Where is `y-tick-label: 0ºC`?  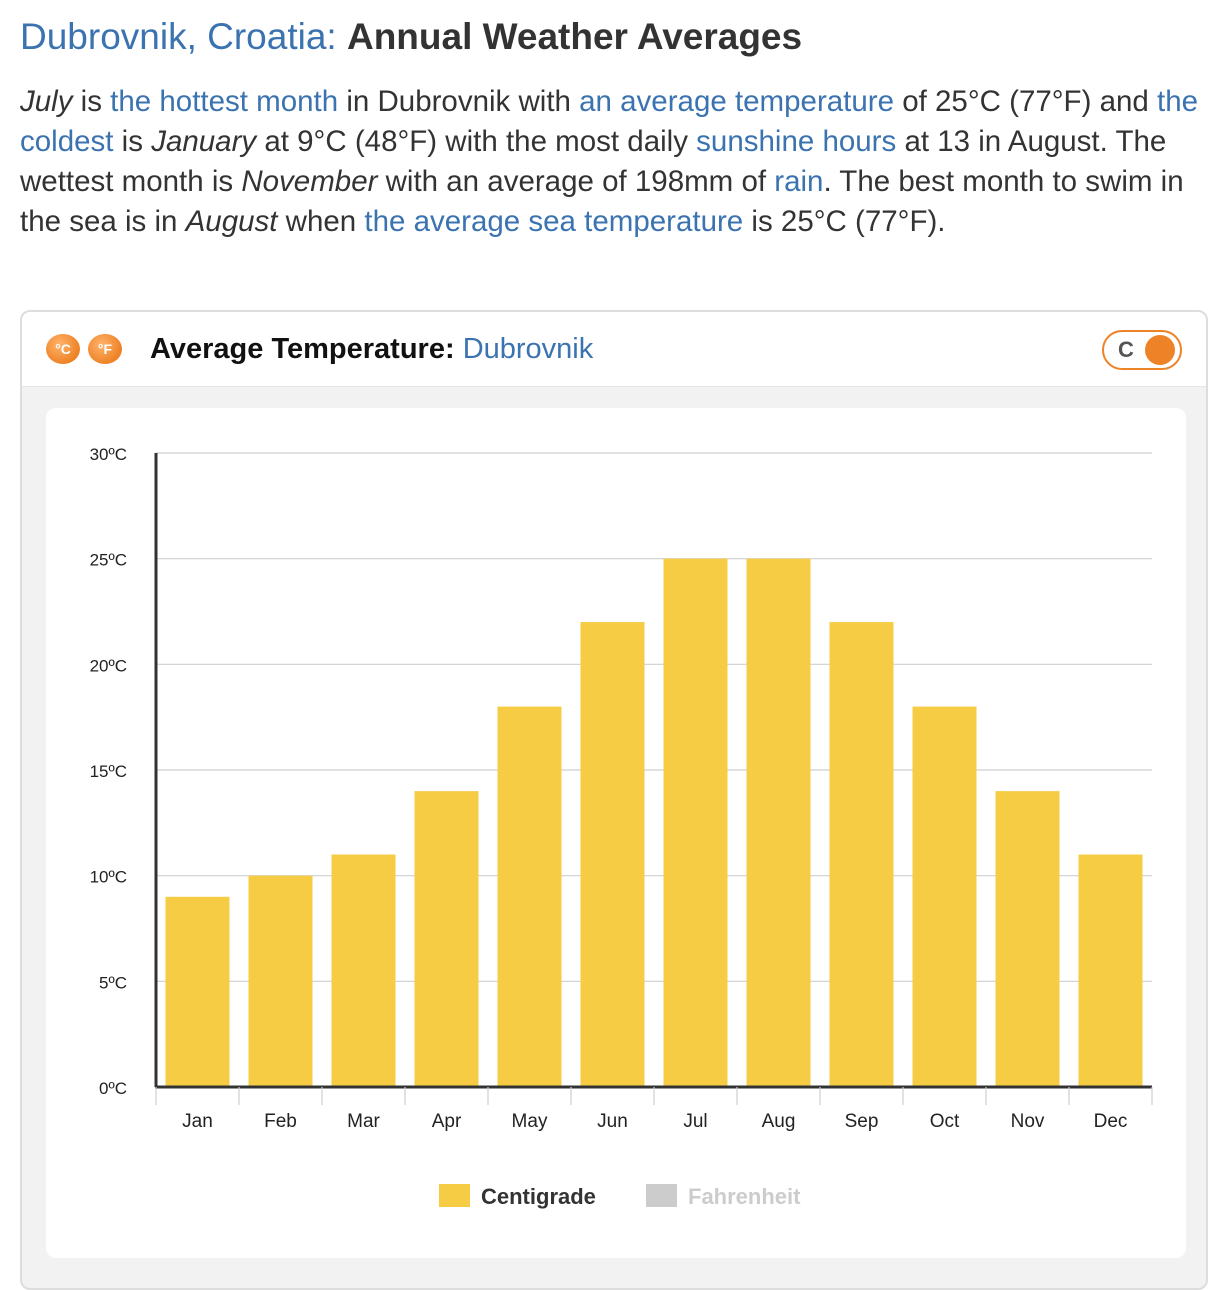
y-tick-label: 0ºC is located at coordinates (113, 1088).